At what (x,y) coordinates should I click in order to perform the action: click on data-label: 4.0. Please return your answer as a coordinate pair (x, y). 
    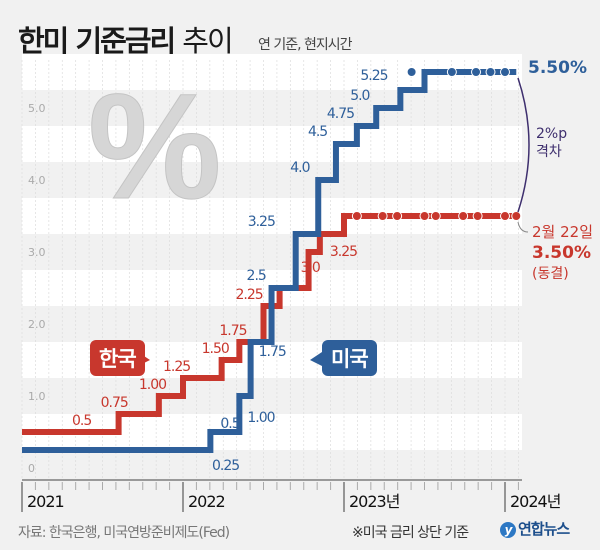
    Looking at the image, I should click on (299, 168).